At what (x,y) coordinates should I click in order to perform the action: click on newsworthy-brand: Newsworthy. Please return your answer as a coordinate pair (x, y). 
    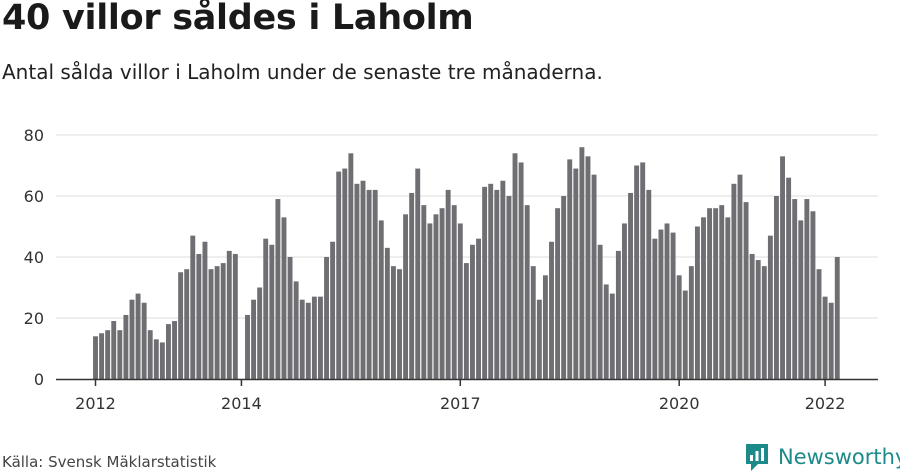
    Looking at the image, I should click on (822, 457).